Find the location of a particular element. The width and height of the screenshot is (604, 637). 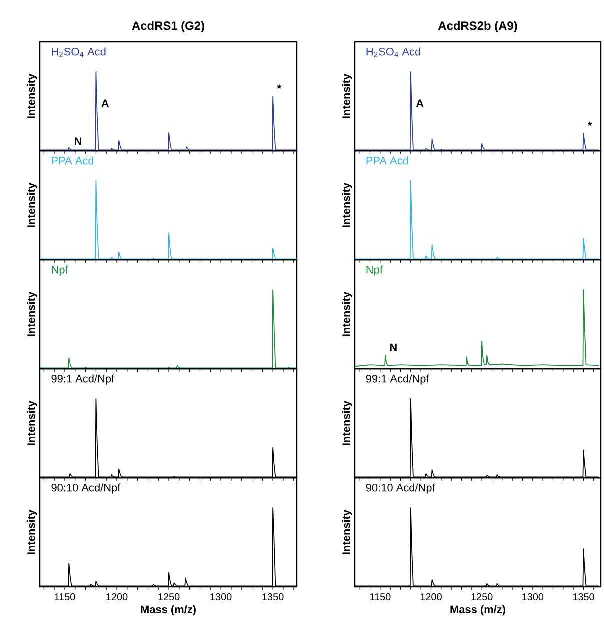

chart-title: AcdRS2b (A9) is located at coordinates (478, 26).